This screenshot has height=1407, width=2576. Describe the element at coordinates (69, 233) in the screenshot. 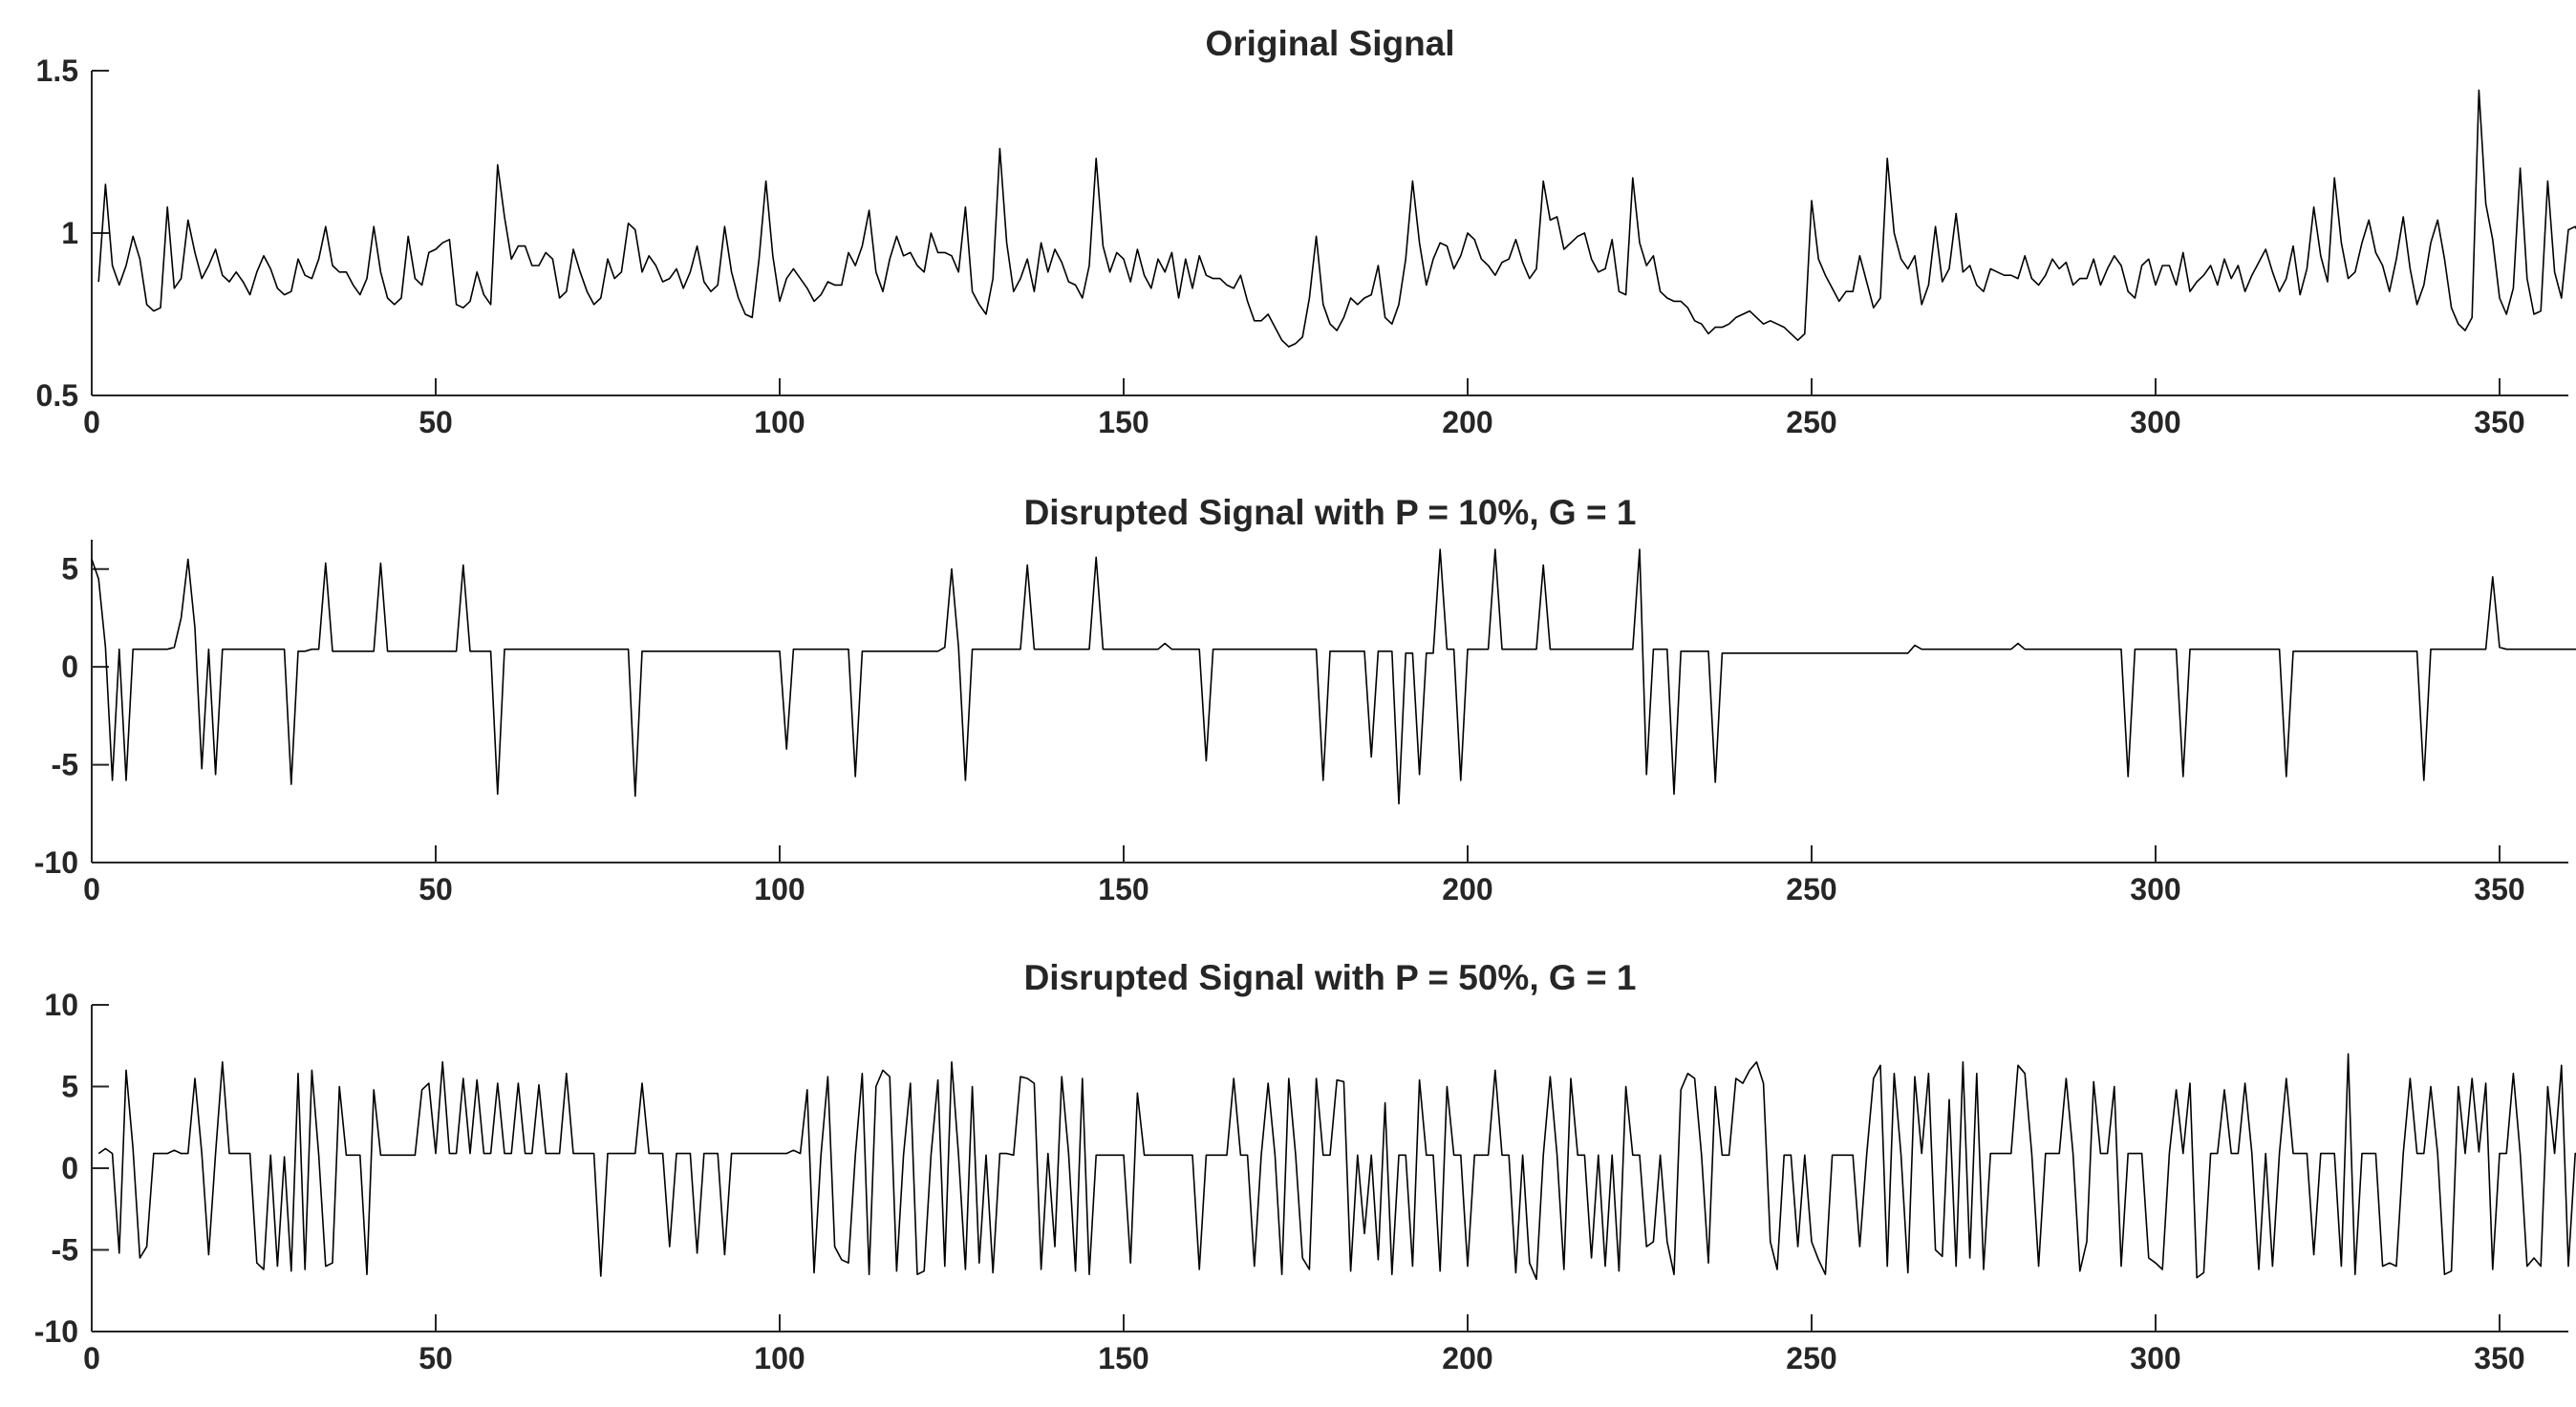

I see `y-tick-label: 1` at that location.